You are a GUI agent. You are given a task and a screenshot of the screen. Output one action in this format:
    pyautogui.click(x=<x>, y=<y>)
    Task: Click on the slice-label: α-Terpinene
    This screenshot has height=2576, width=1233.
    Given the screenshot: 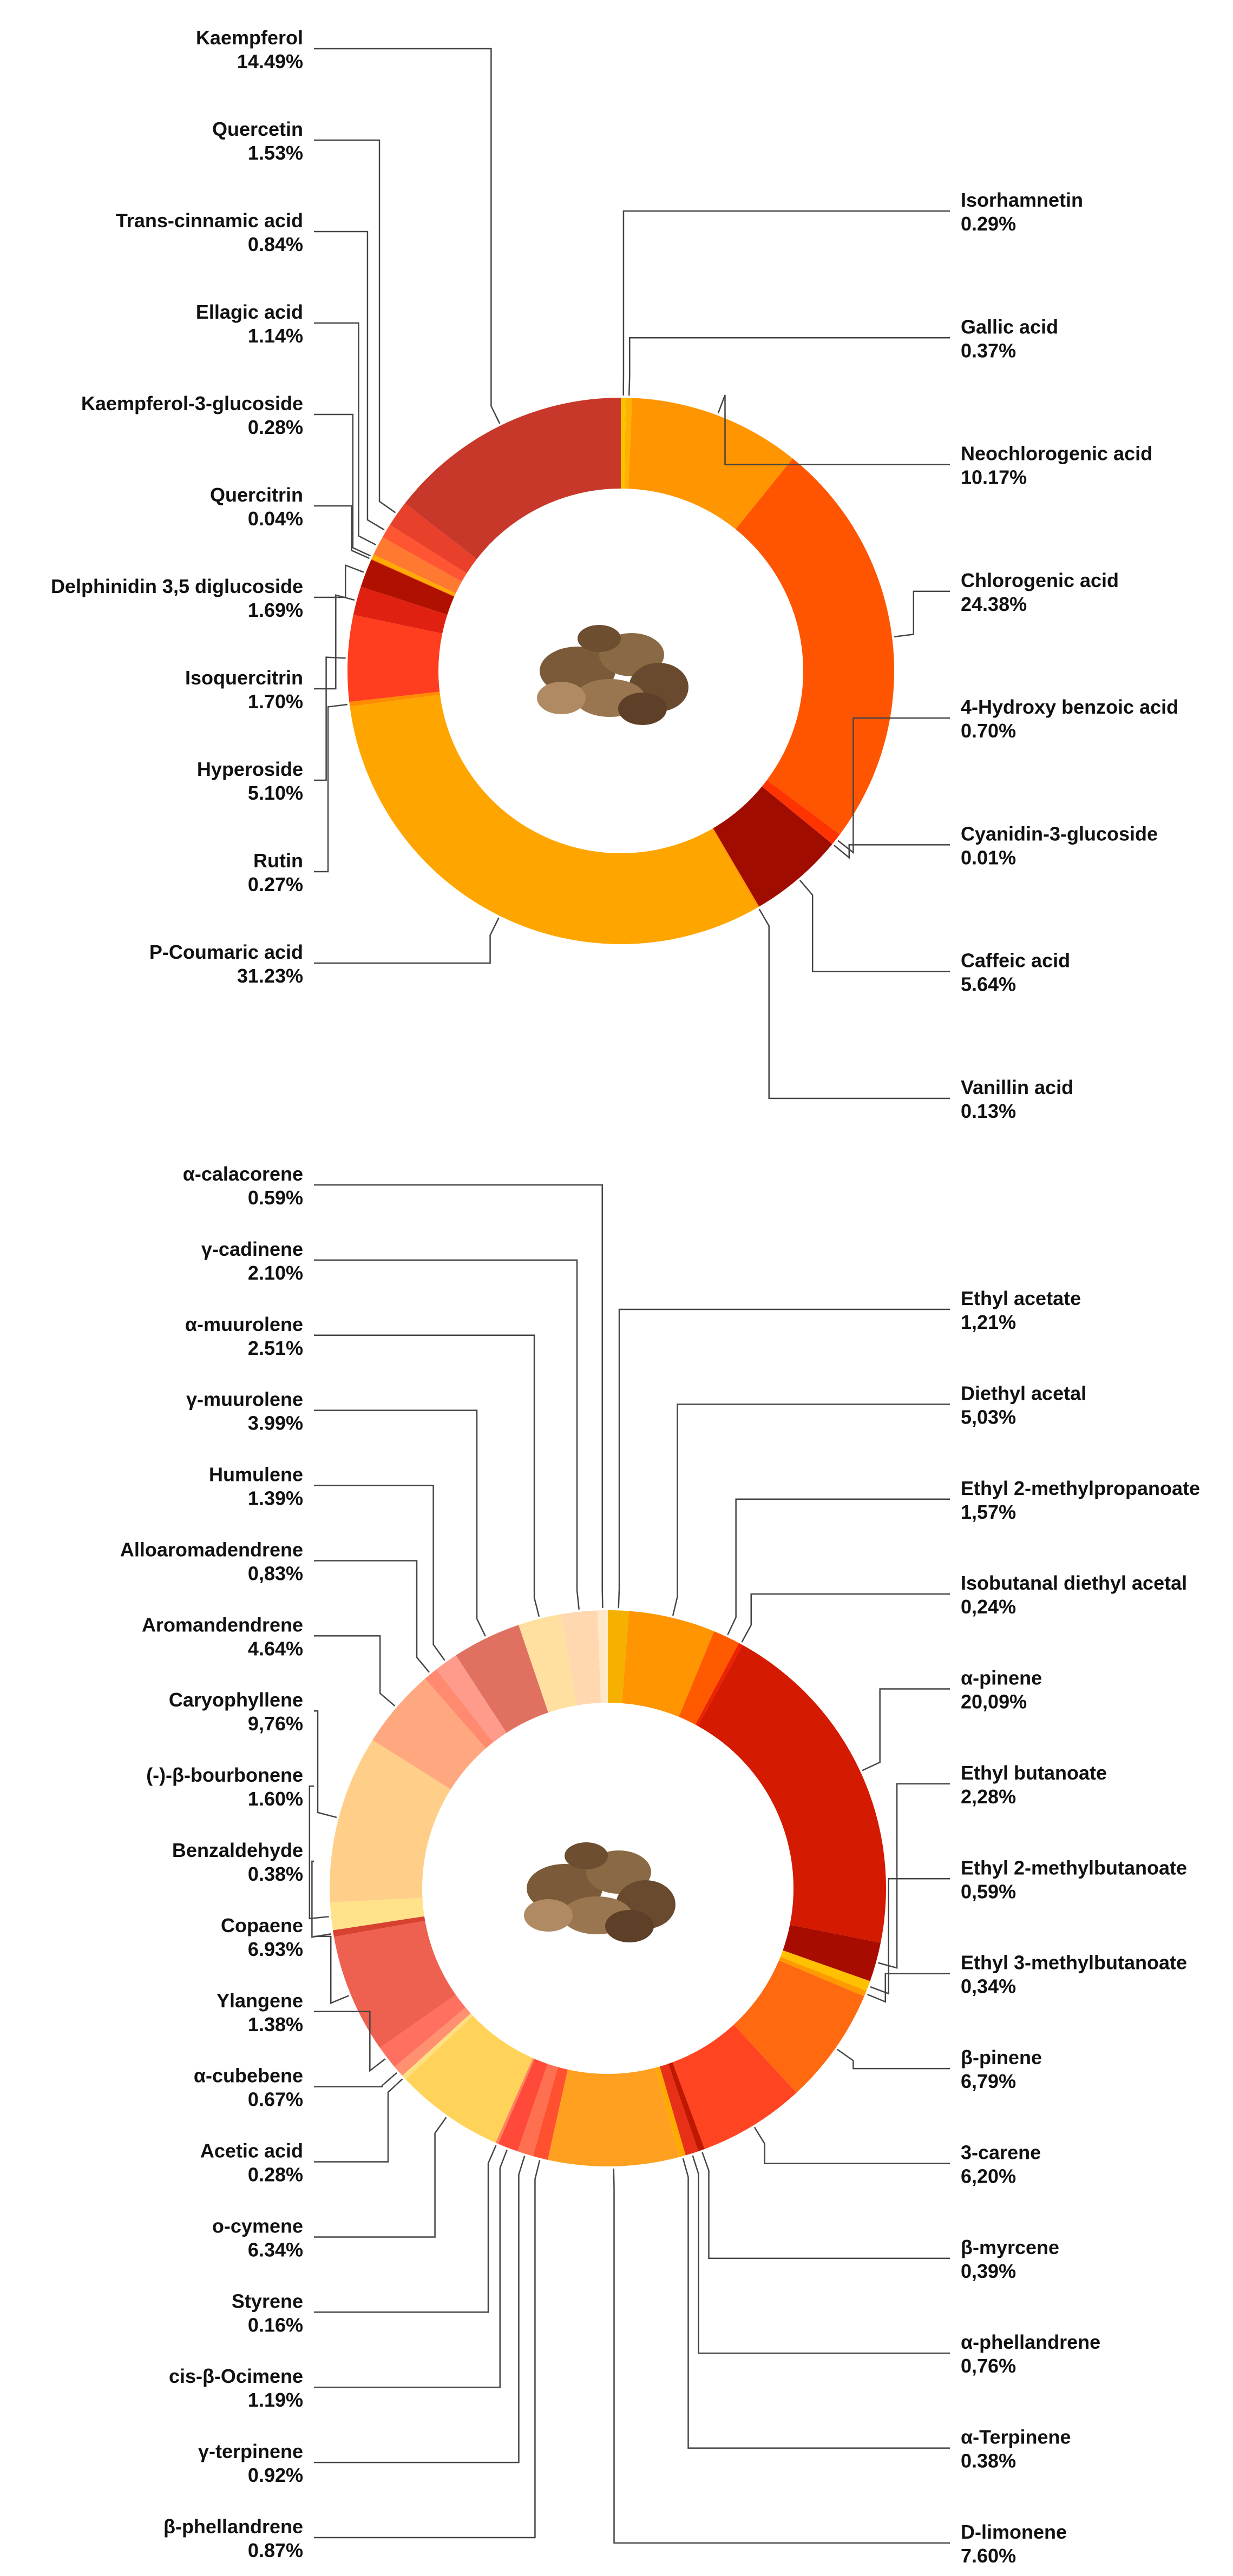 What is the action you would take?
    pyautogui.click(x=1016, y=2437)
    